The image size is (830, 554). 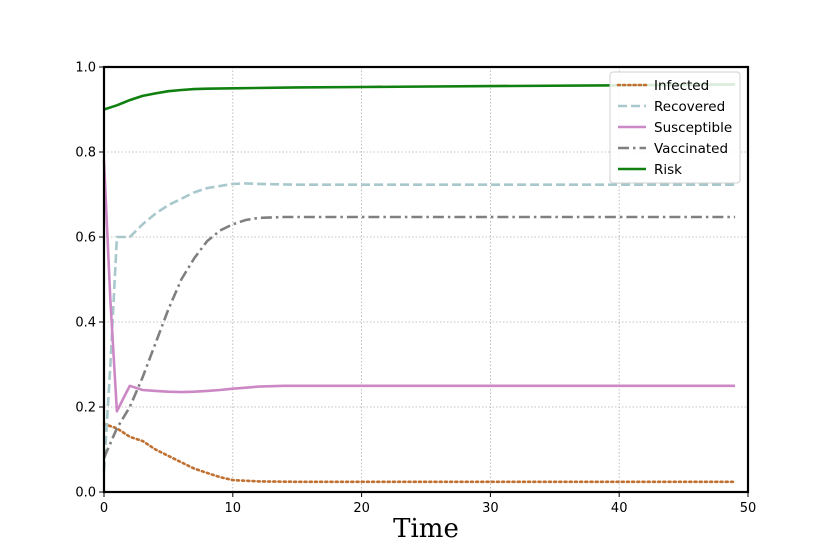 What do you see at coordinates (693, 128) in the screenshot?
I see `legend-label-susceptible: Susceptible` at bounding box center [693, 128].